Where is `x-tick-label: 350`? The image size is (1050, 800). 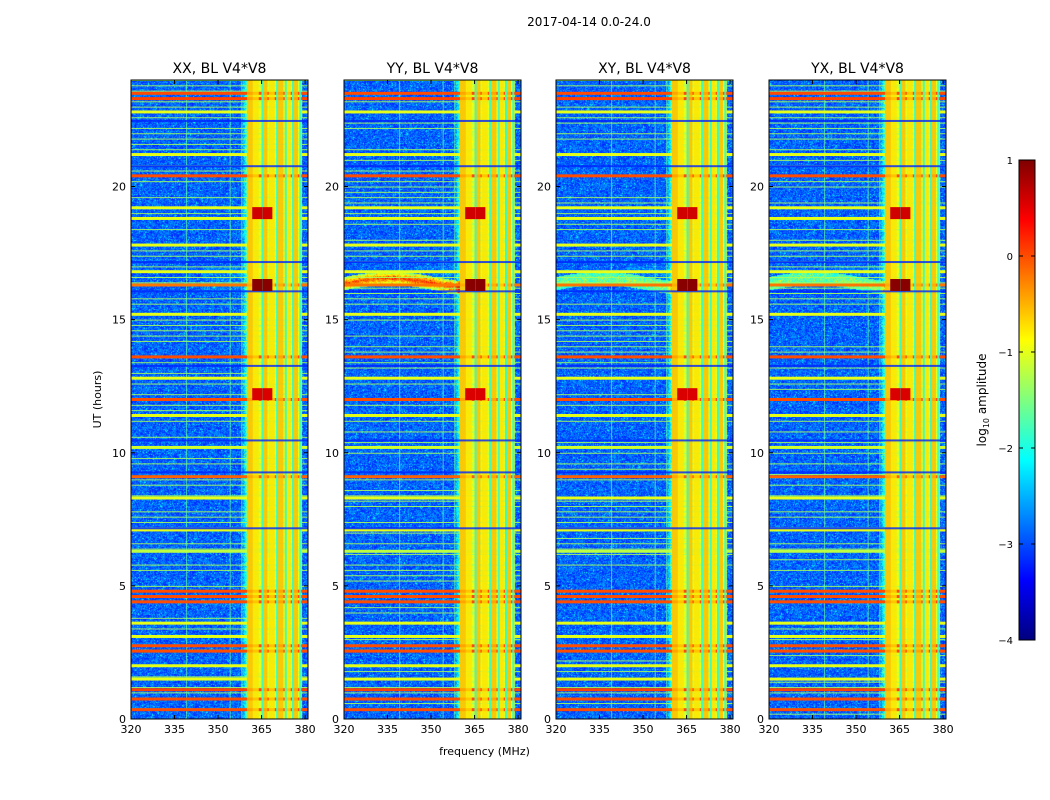
x-tick-label: 350 is located at coordinates (856, 729).